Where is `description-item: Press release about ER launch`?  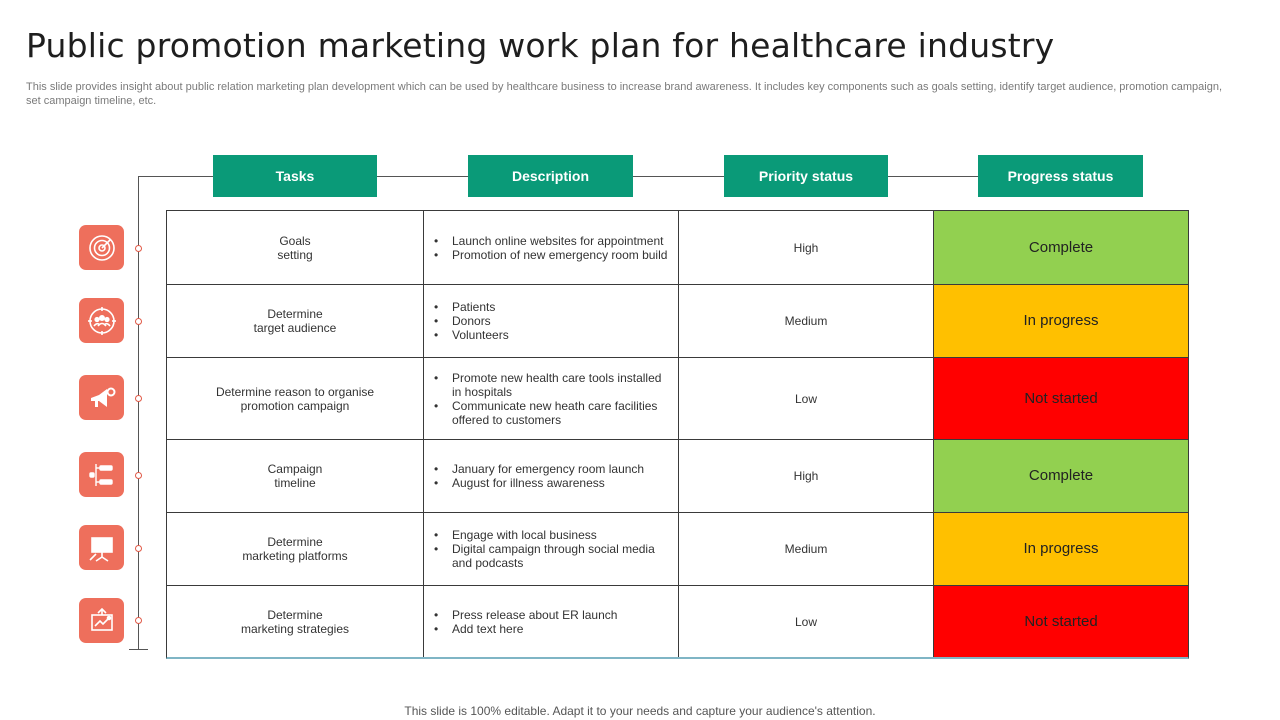 description-item: Press release about ER launch is located at coordinates (525, 615).